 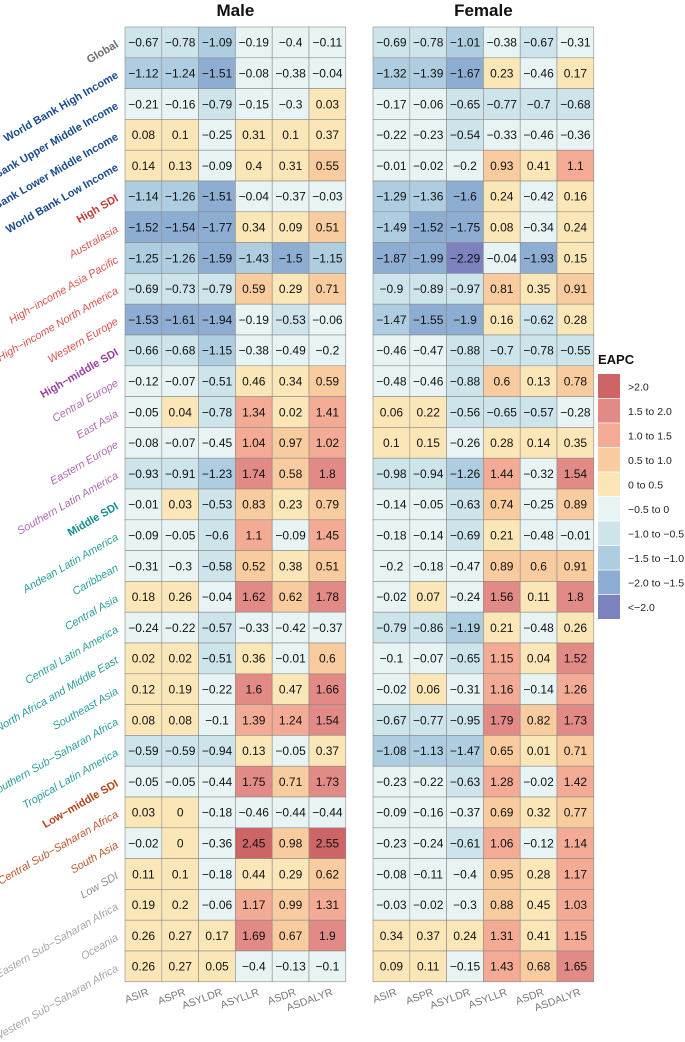 I want to click on column-label: ASYLLR, so click(x=240, y=998).